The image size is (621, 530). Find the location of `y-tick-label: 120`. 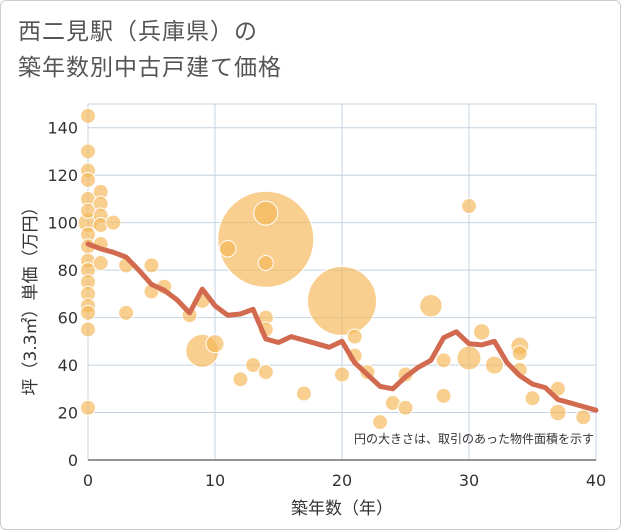

y-tick-label: 120 is located at coordinates (62, 175).